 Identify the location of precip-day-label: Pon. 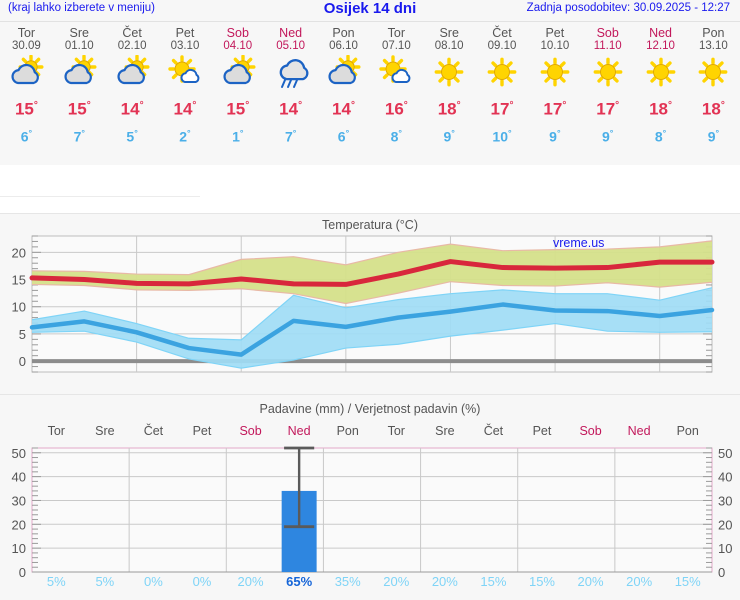
(347, 431).